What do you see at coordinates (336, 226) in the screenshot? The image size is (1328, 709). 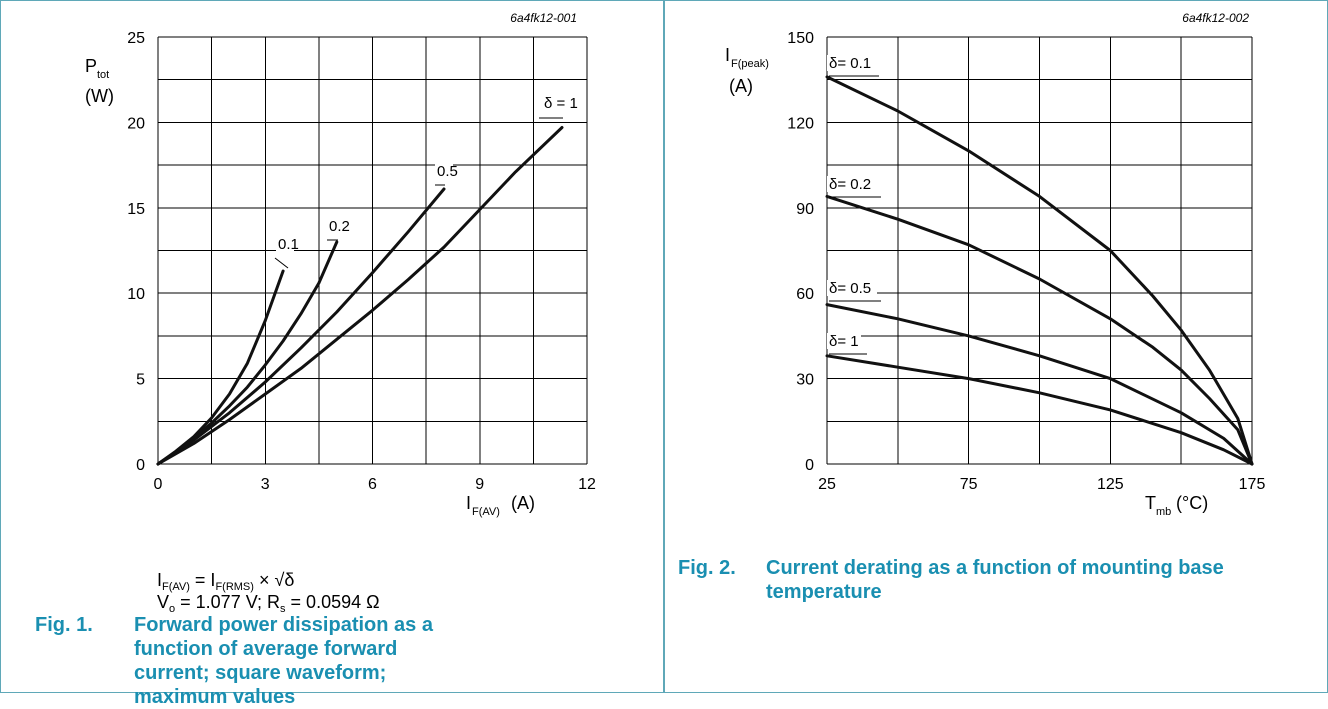 I see `chart-1-series-1-label-bg` at bounding box center [336, 226].